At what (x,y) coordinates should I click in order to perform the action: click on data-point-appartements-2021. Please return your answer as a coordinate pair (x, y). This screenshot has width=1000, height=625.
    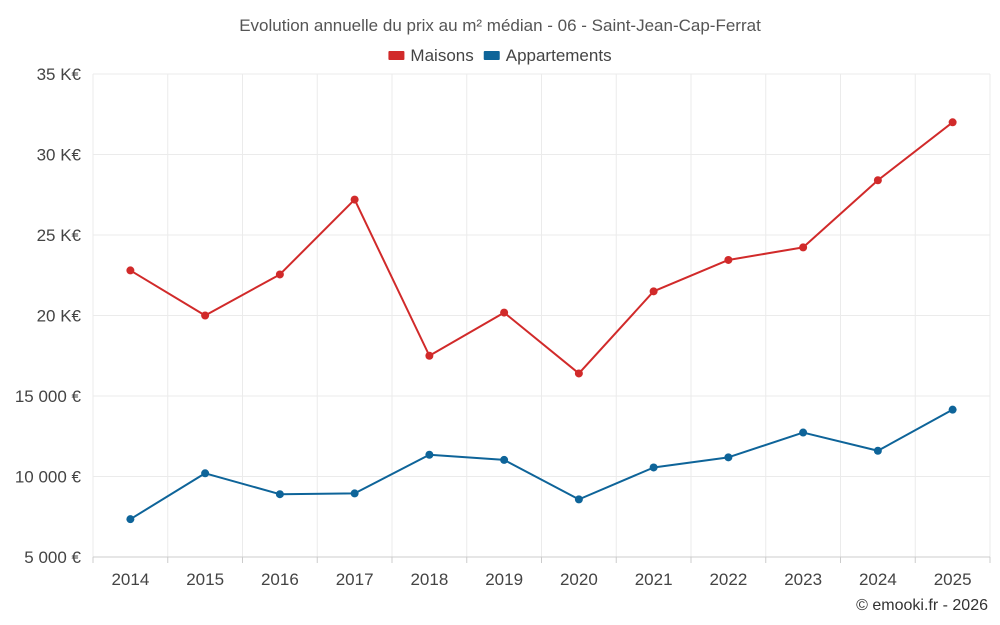
    Looking at the image, I should click on (653, 467).